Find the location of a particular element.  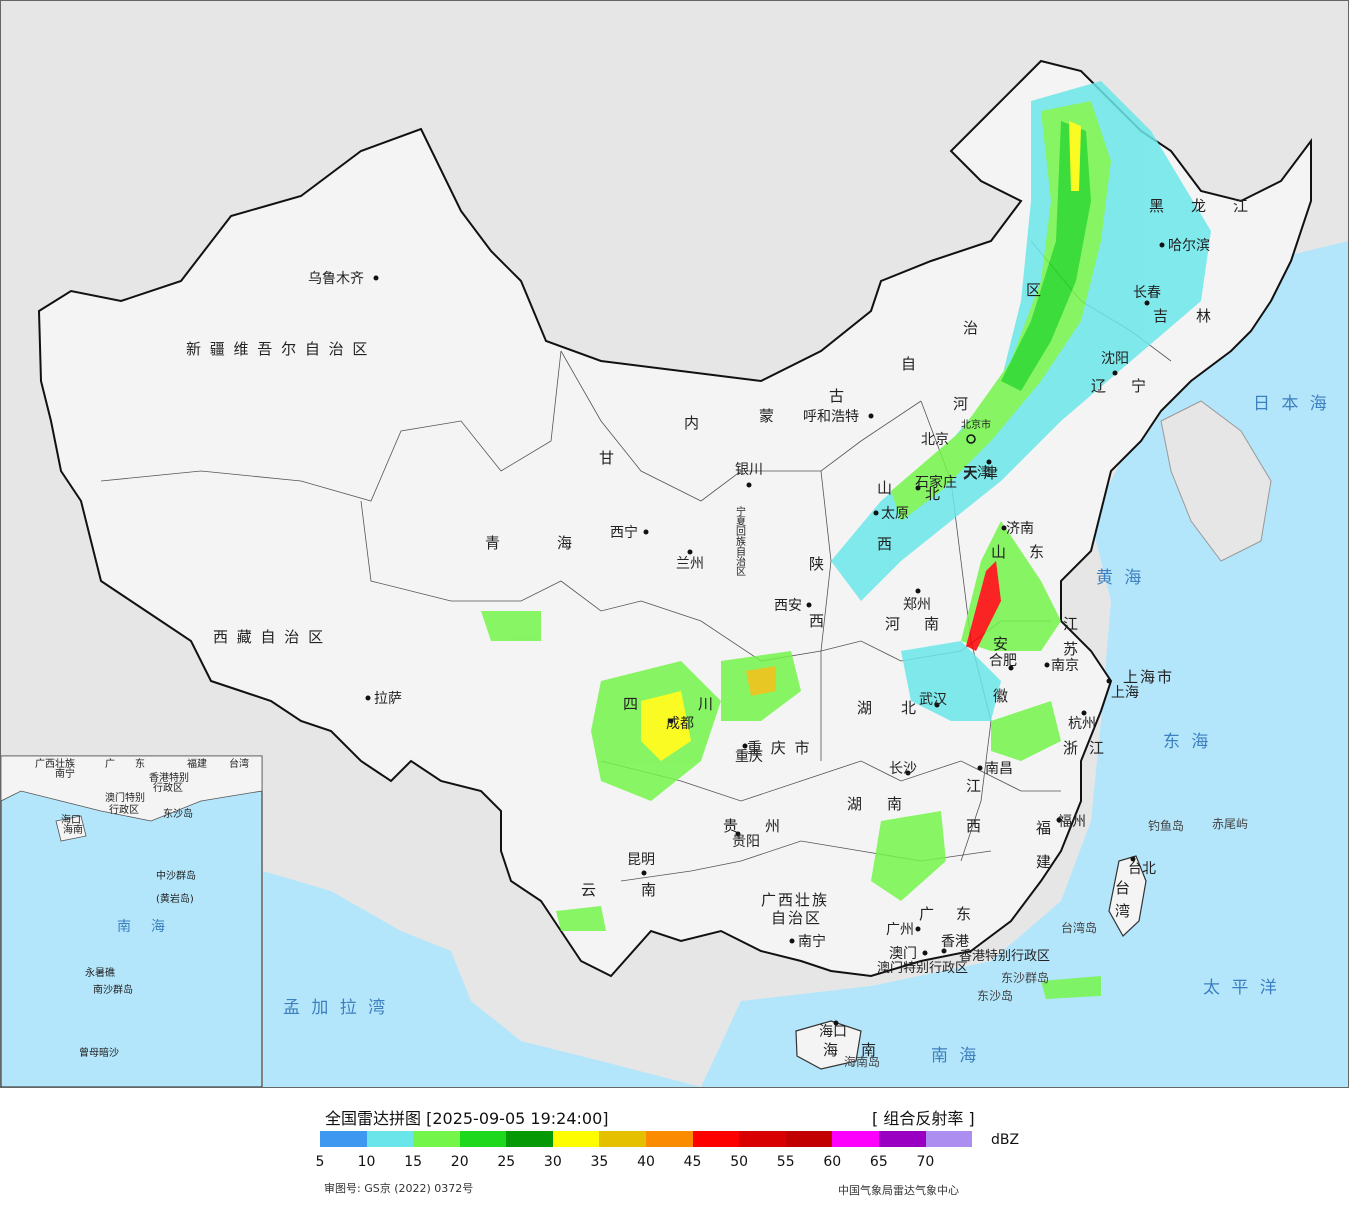

label-guangxi: 广西壮族 is located at coordinates (795, 900).